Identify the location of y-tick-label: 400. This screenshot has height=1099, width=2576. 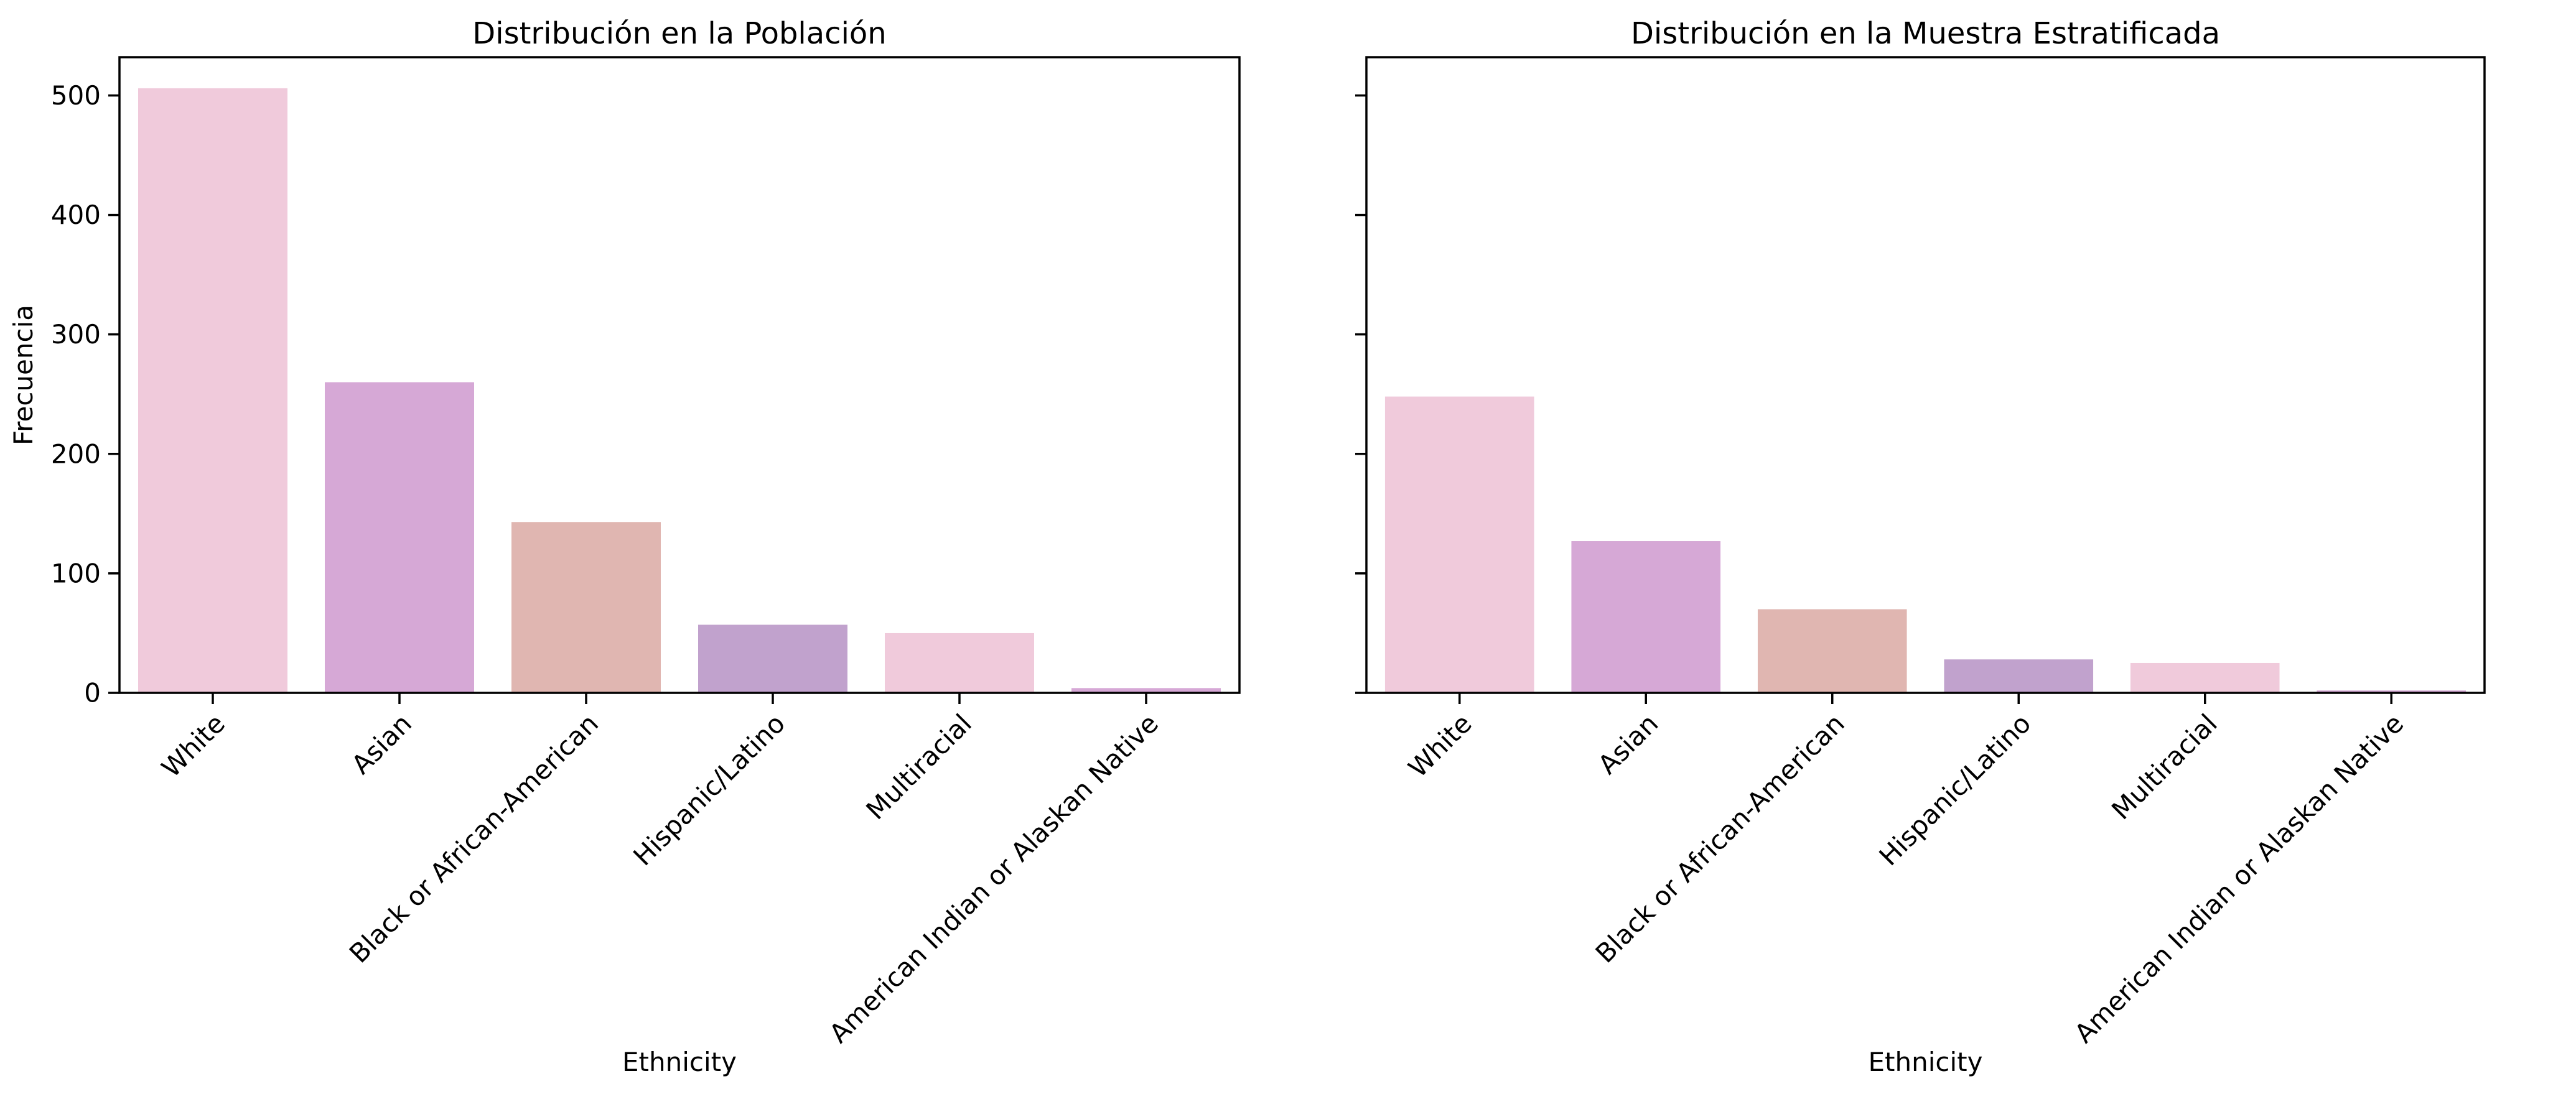
(76, 215).